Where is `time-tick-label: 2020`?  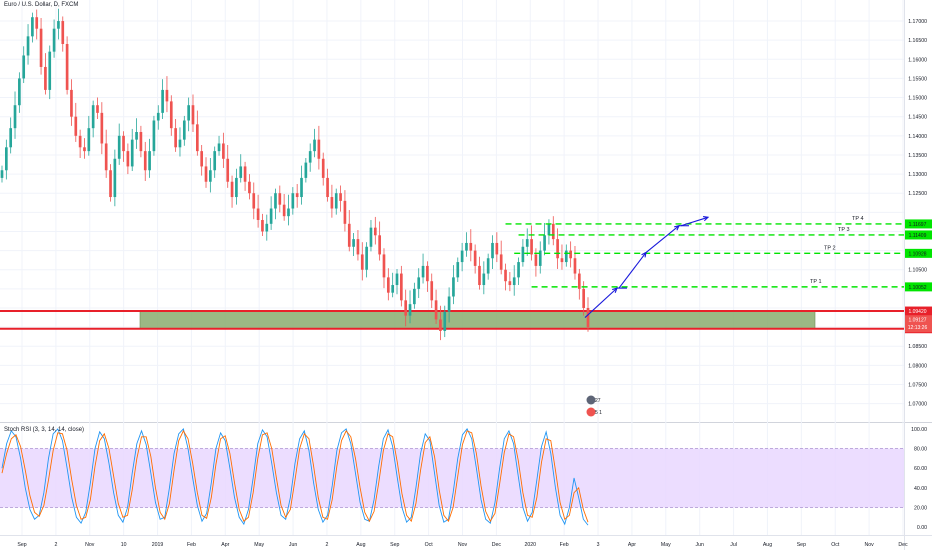
time-tick-label: 2020 is located at coordinates (530, 545).